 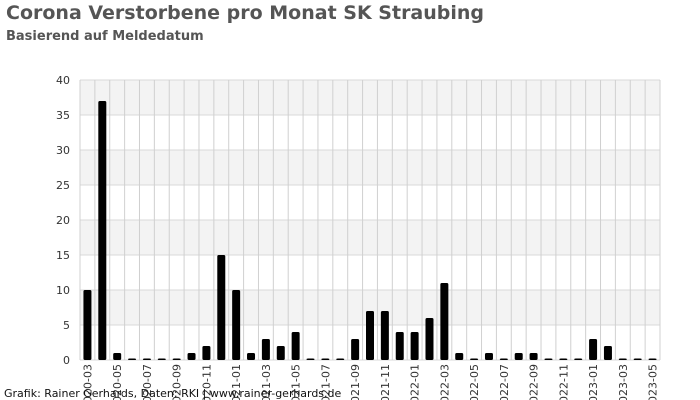 I want to click on y-tick-label: 5, so click(x=66, y=325).